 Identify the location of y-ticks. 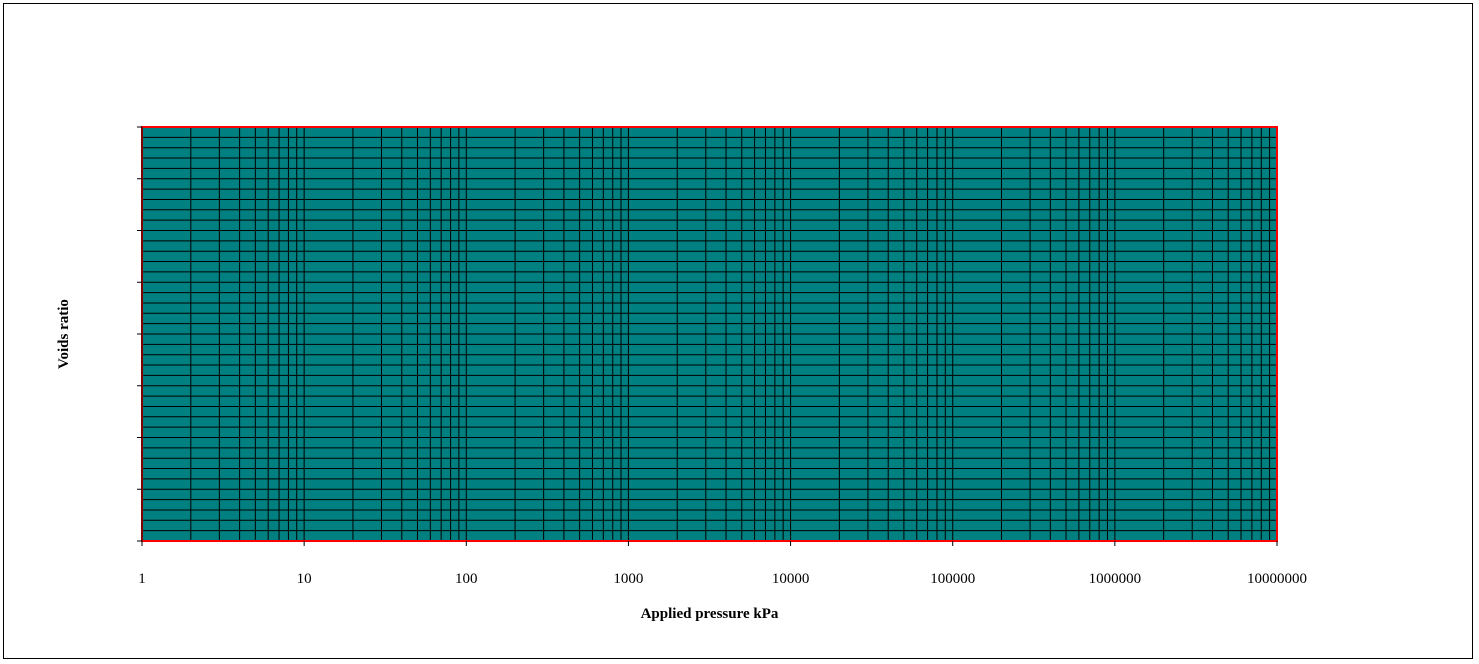
(139, 334).